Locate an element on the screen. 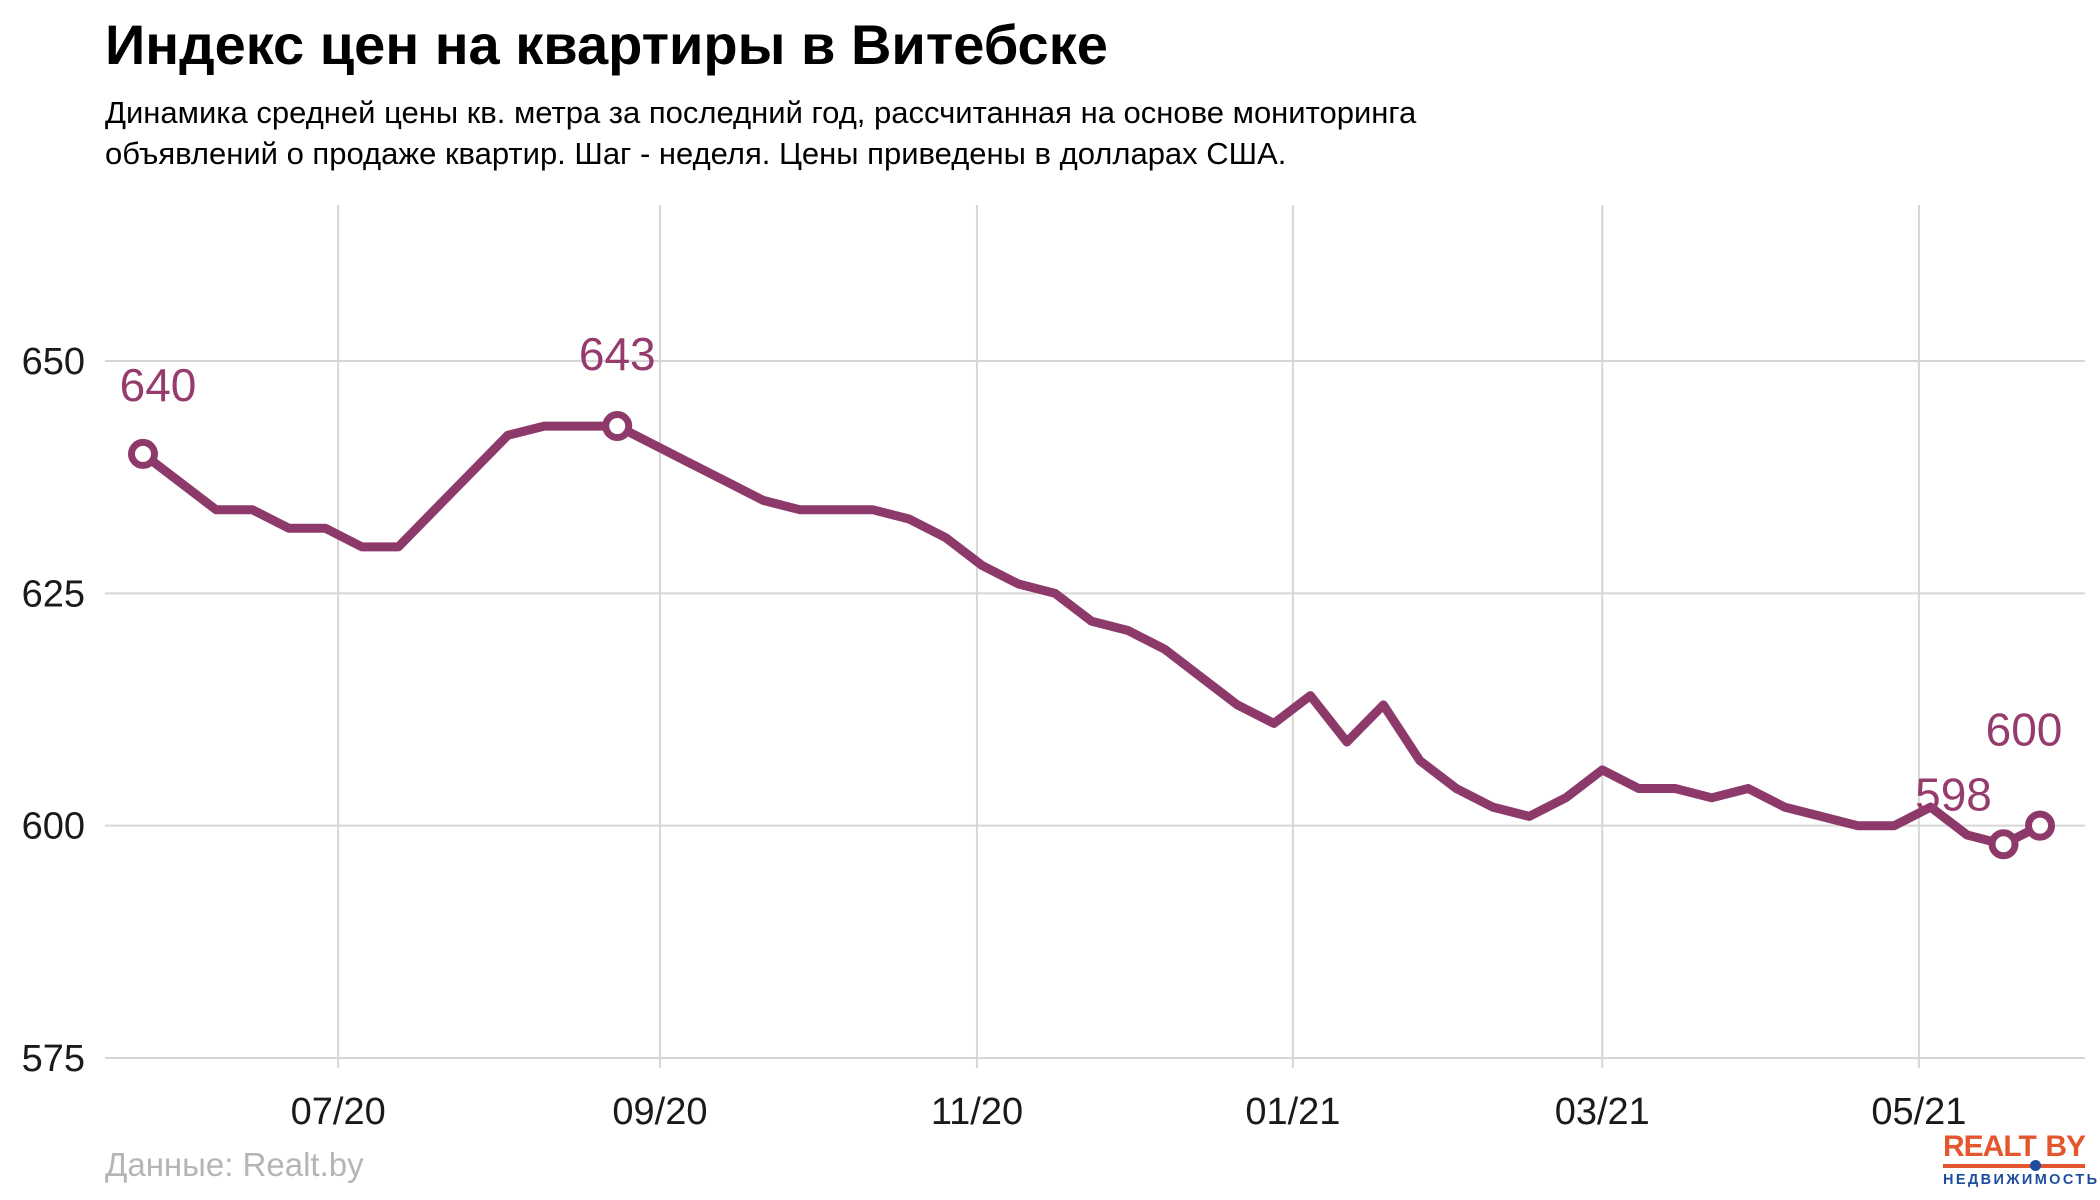  x-tick-label-03/21: 03/21 is located at coordinates (1602, 1112).